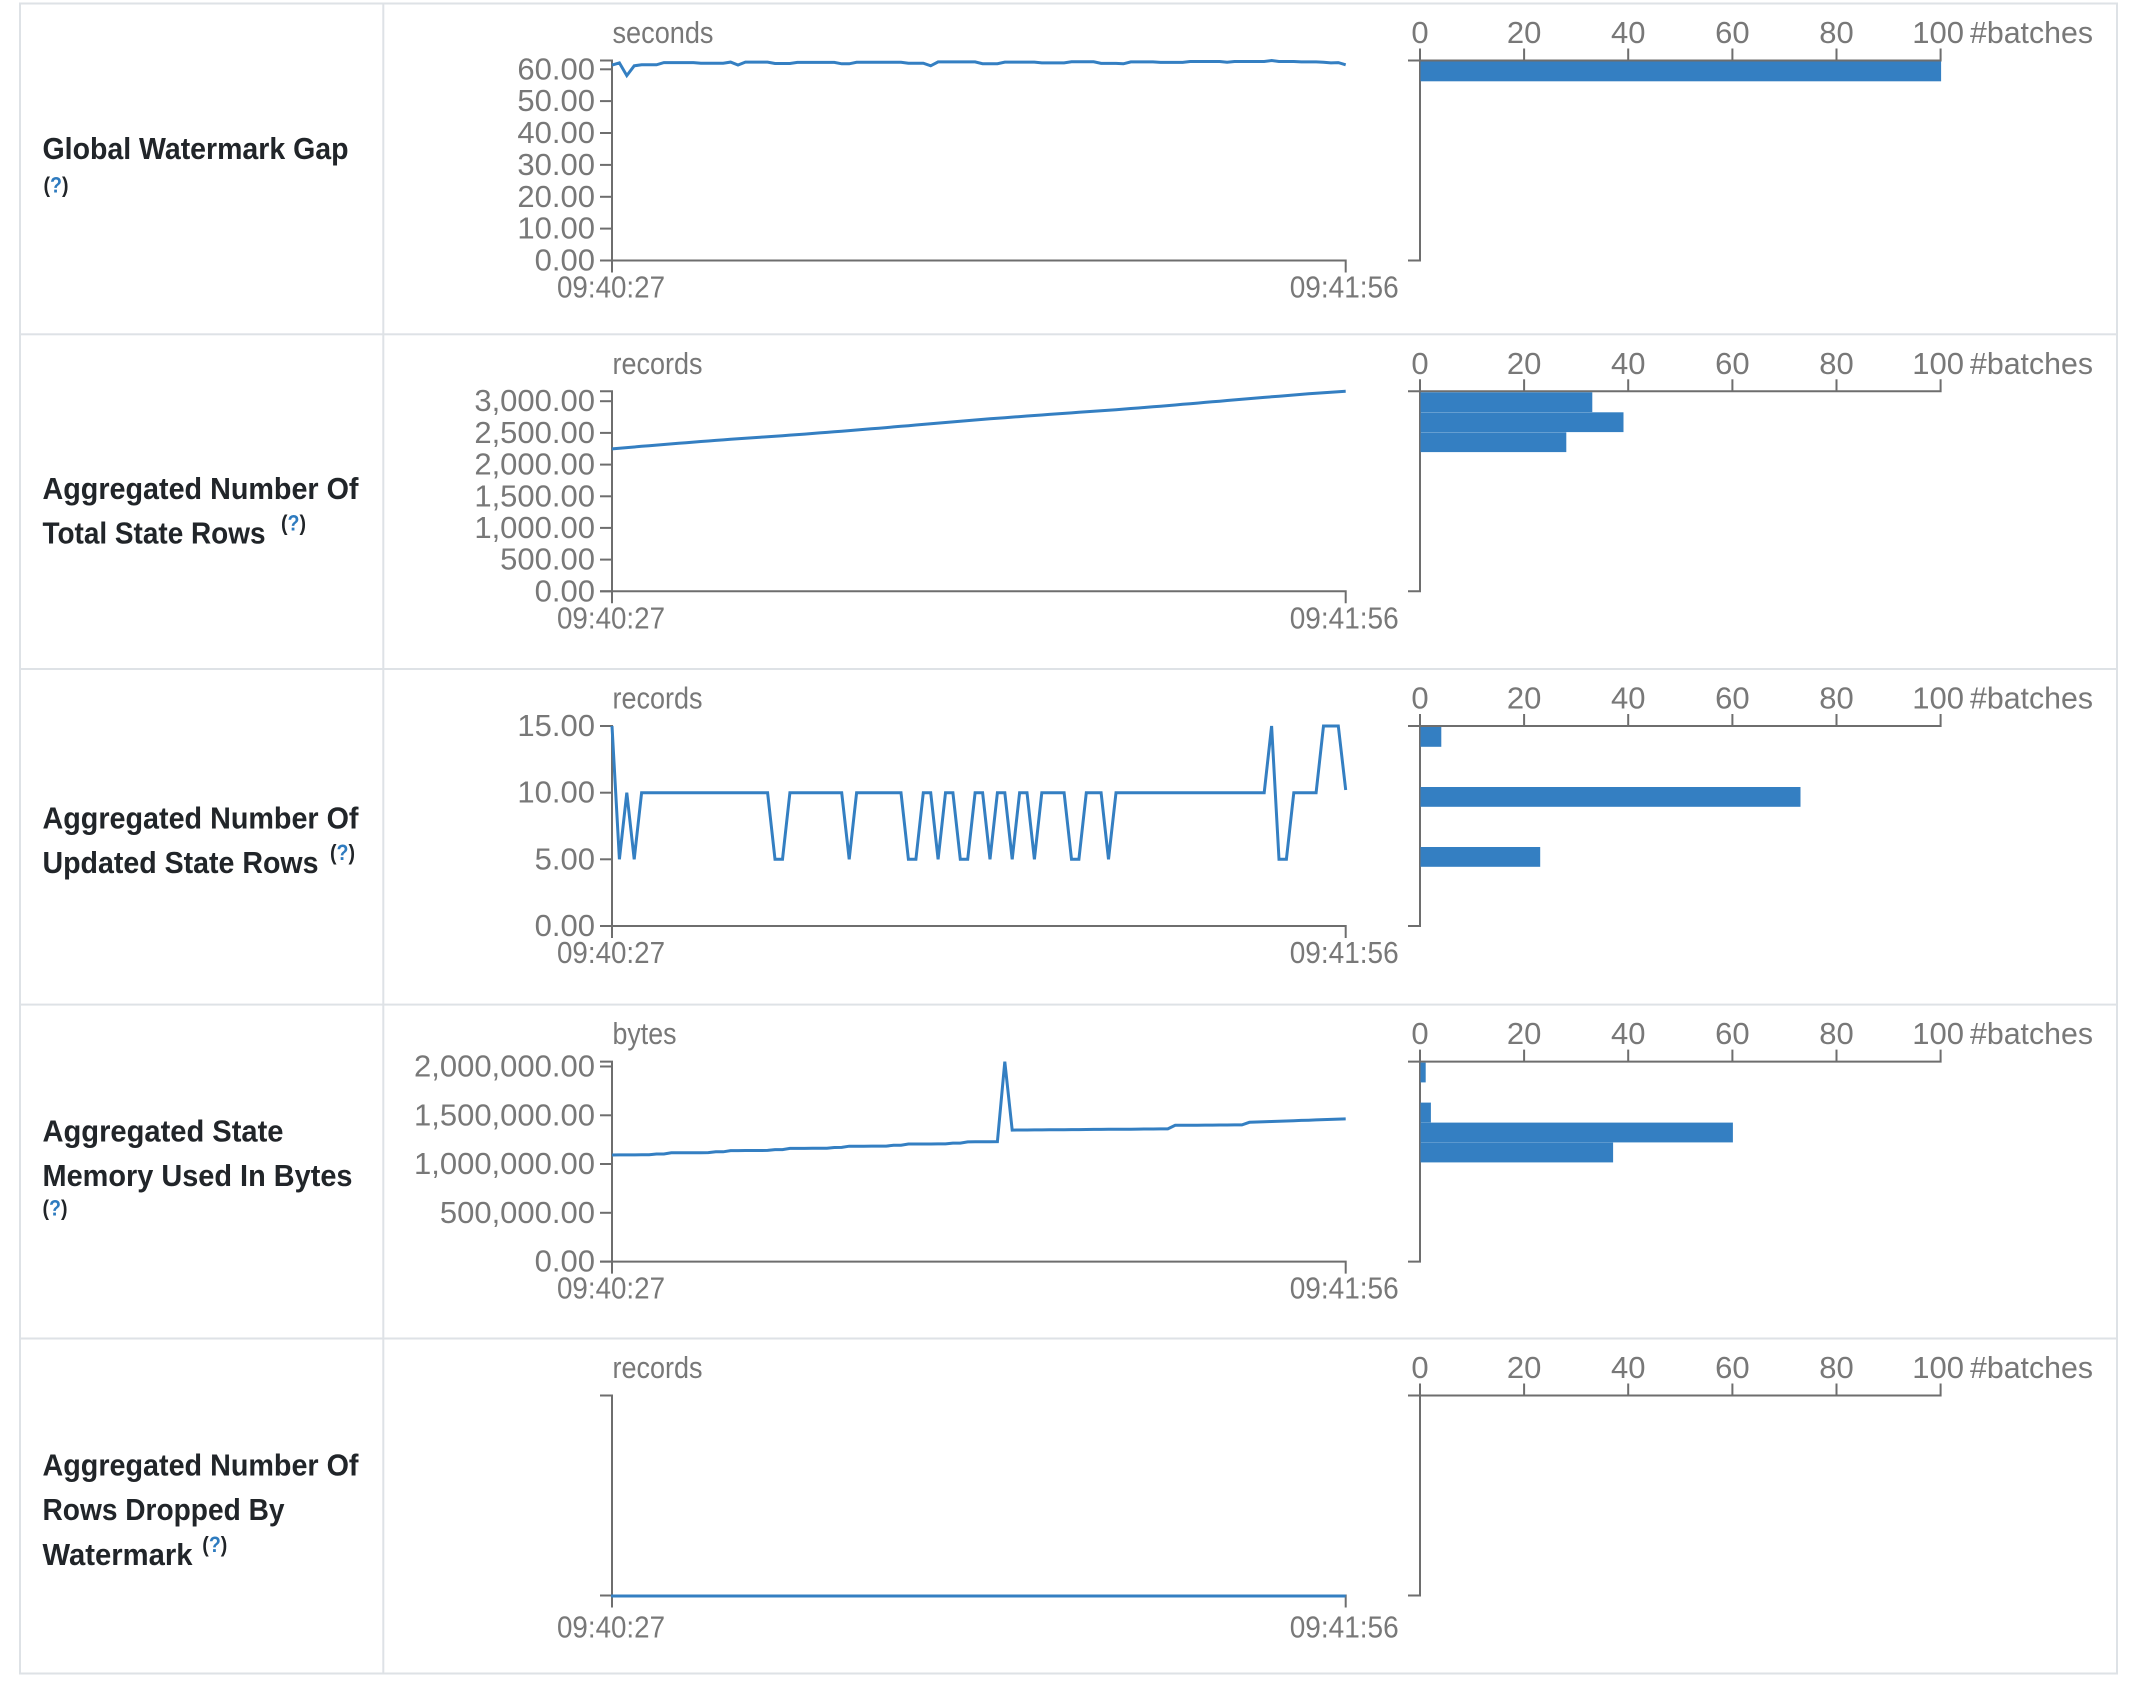 The width and height of the screenshot is (2132, 1691). I want to click on svg-text: Rows Dropped By, so click(164, 1509).